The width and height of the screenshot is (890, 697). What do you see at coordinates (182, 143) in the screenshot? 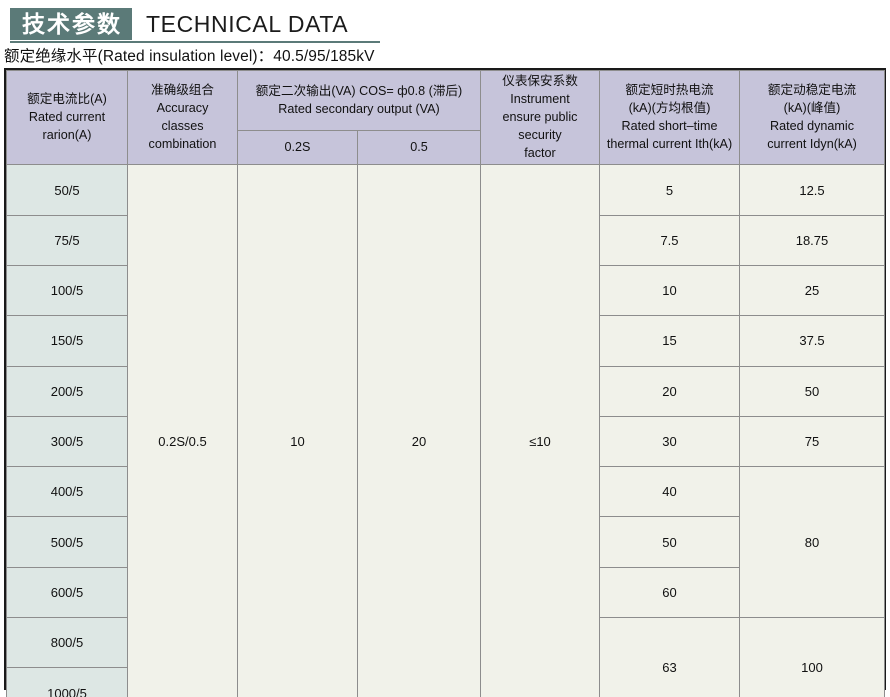
I see `header-line: combination` at bounding box center [182, 143].